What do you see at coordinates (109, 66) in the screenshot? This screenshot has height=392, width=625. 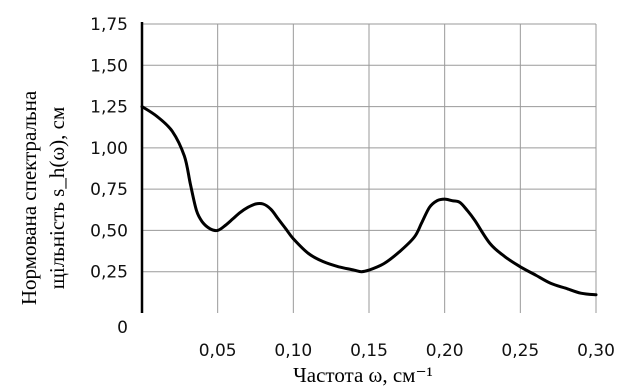 I see `y-tick-label: 1,50` at bounding box center [109, 66].